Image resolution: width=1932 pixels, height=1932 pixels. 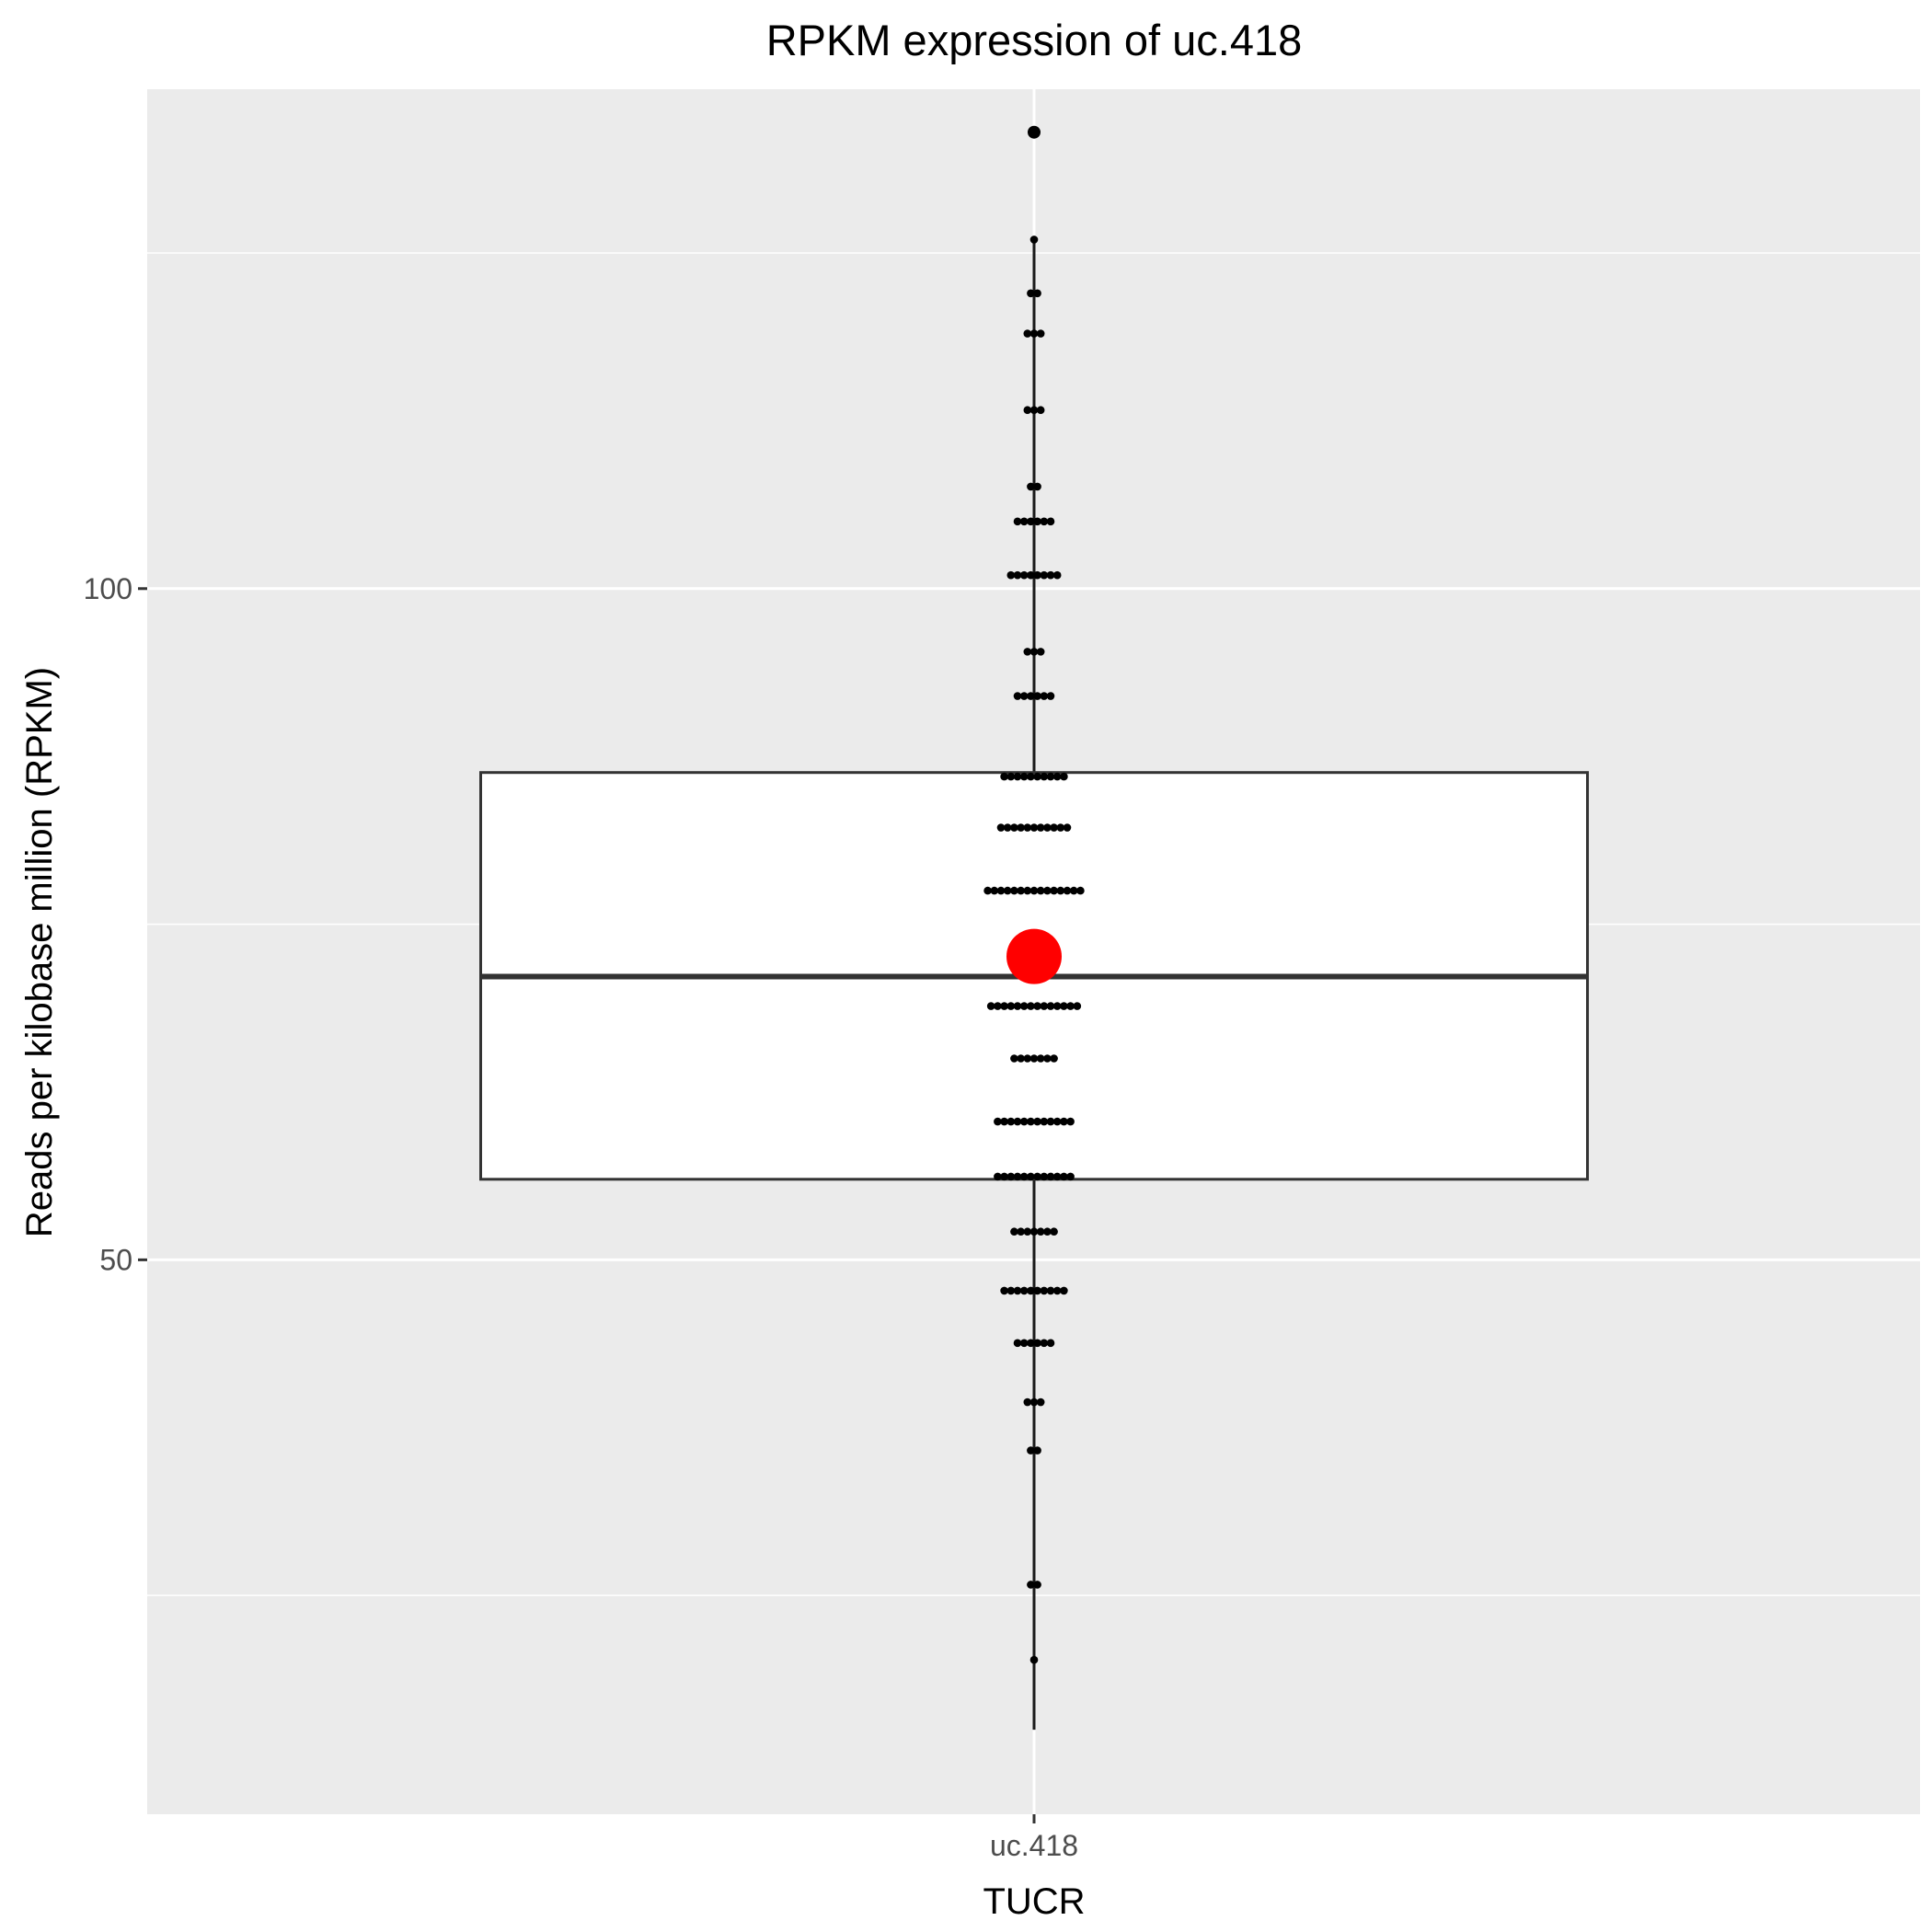 I want to click on mean-point, so click(x=1034, y=956).